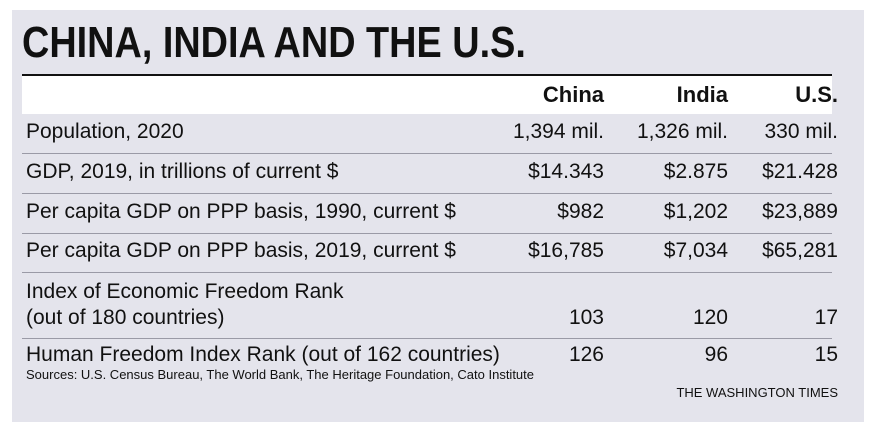 Image resolution: width=878 pixels, height=434 pixels. Describe the element at coordinates (182, 171) in the screenshot. I see `row-label-gdp: GDP, 2019, in trillions of current $` at that location.